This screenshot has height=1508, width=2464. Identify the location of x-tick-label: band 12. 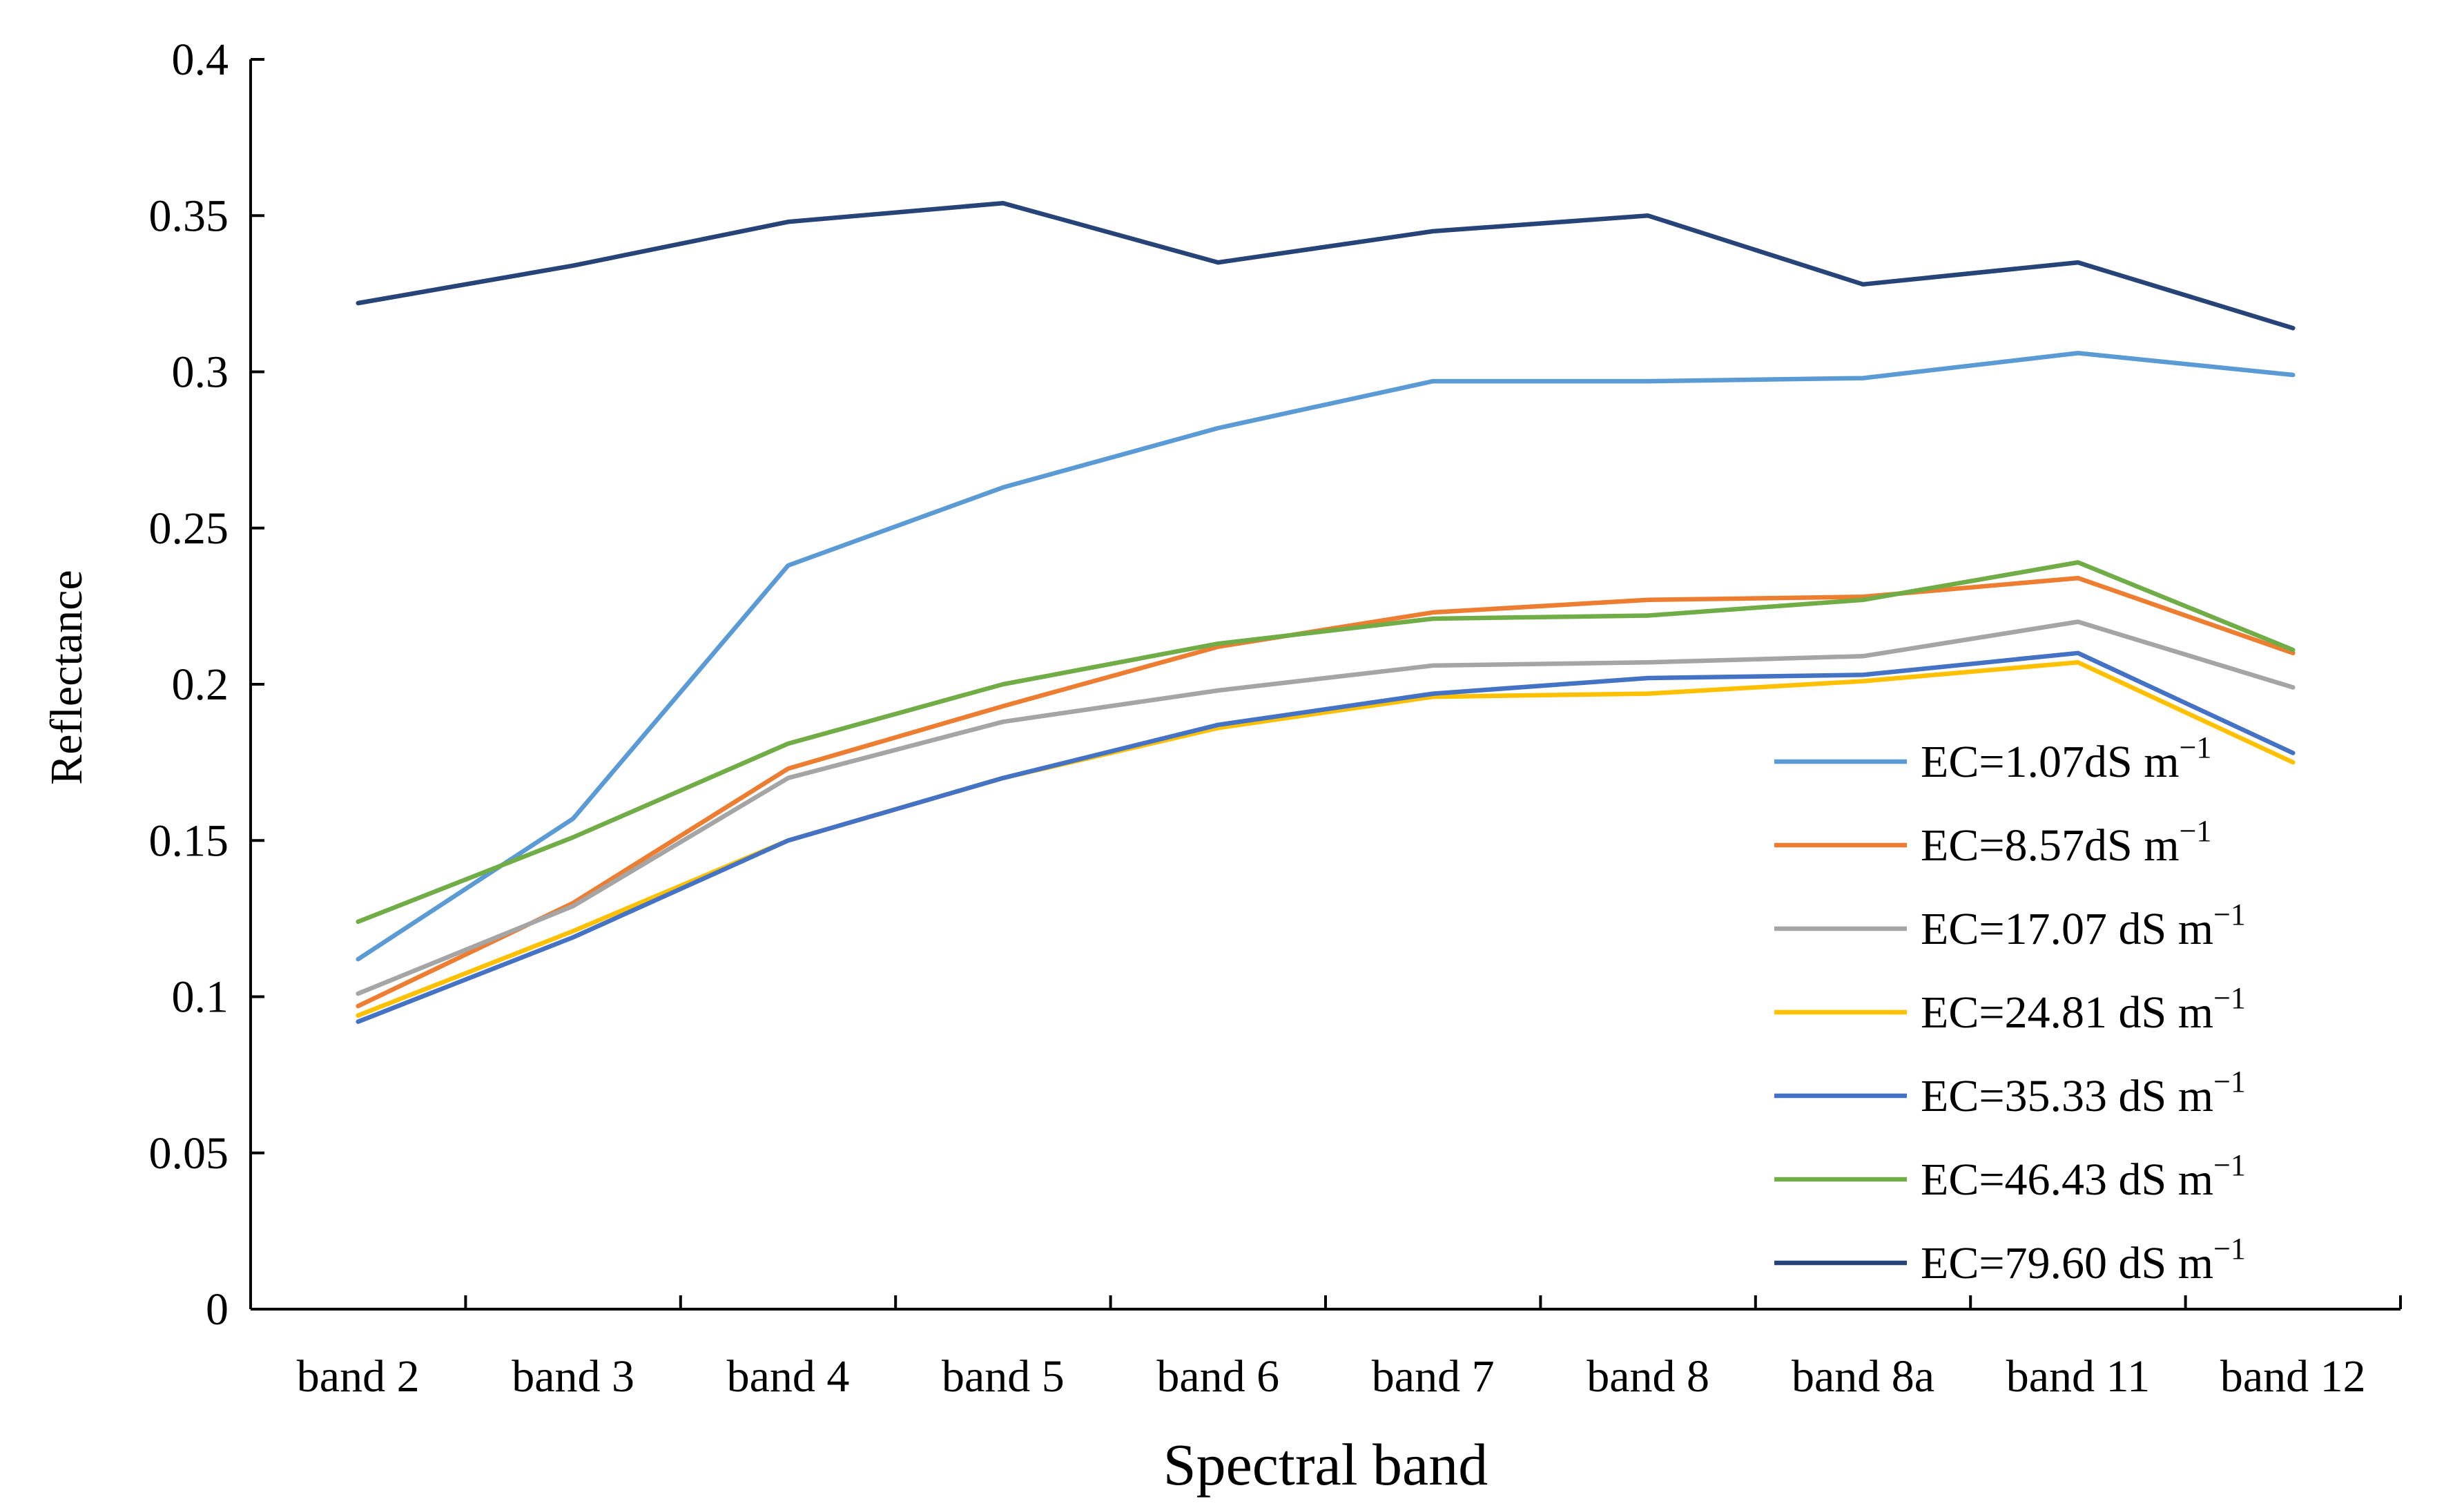
(2293, 1376).